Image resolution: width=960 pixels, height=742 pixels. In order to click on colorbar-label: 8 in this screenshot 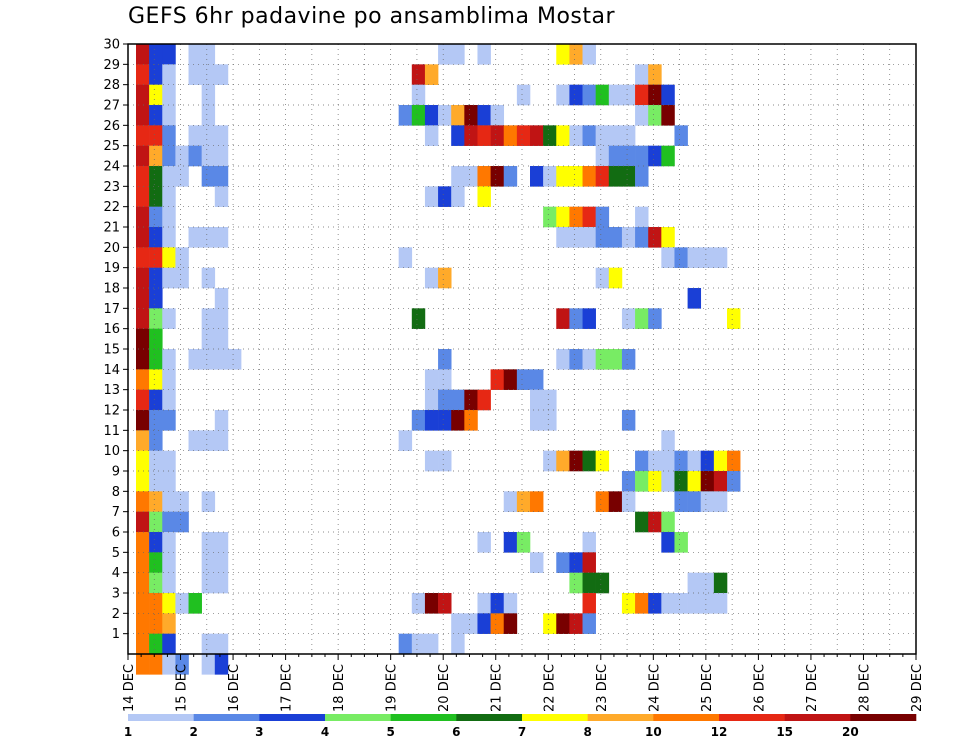, I will do `click(587, 732)`.